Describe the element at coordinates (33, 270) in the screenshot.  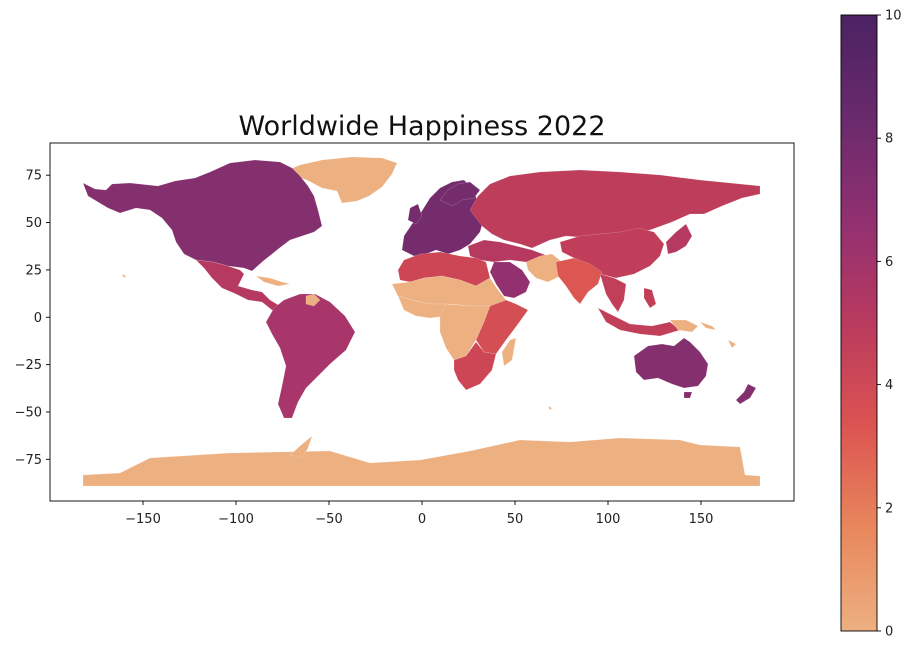
I see `y-tick-label: 25` at that location.